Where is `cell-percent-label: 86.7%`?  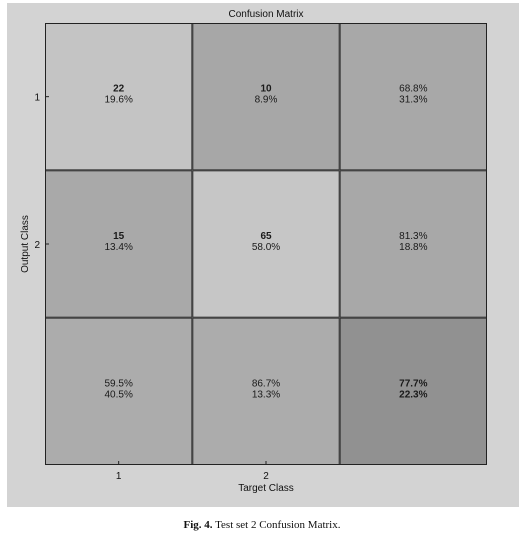
cell-percent-label: 86.7% is located at coordinates (266, 383).